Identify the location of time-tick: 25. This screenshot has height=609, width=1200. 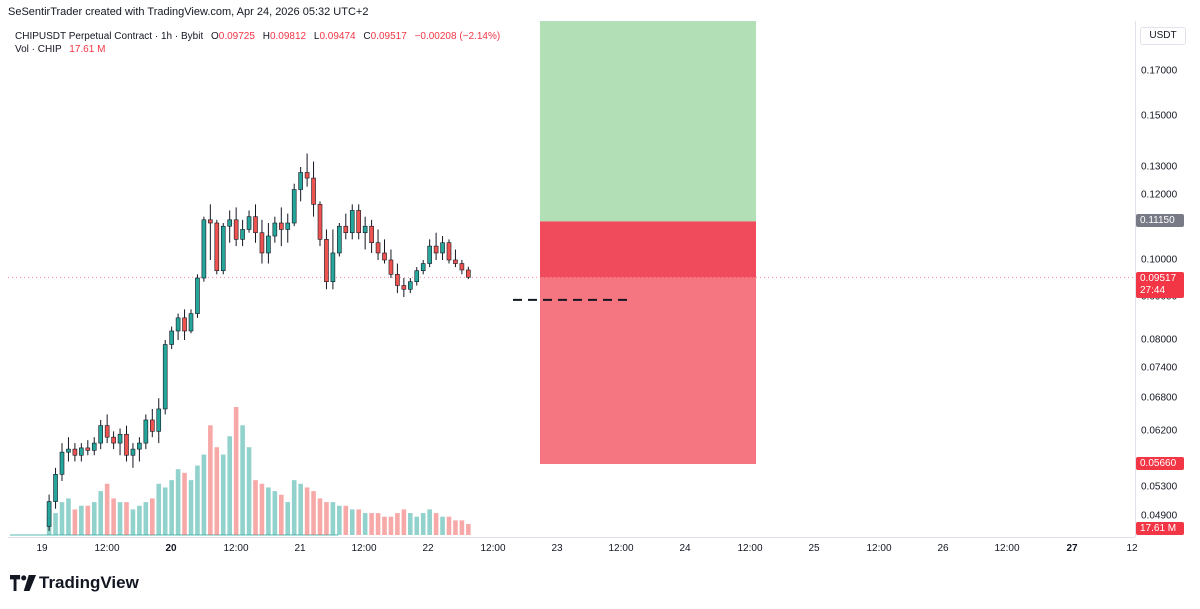
(814, 548).